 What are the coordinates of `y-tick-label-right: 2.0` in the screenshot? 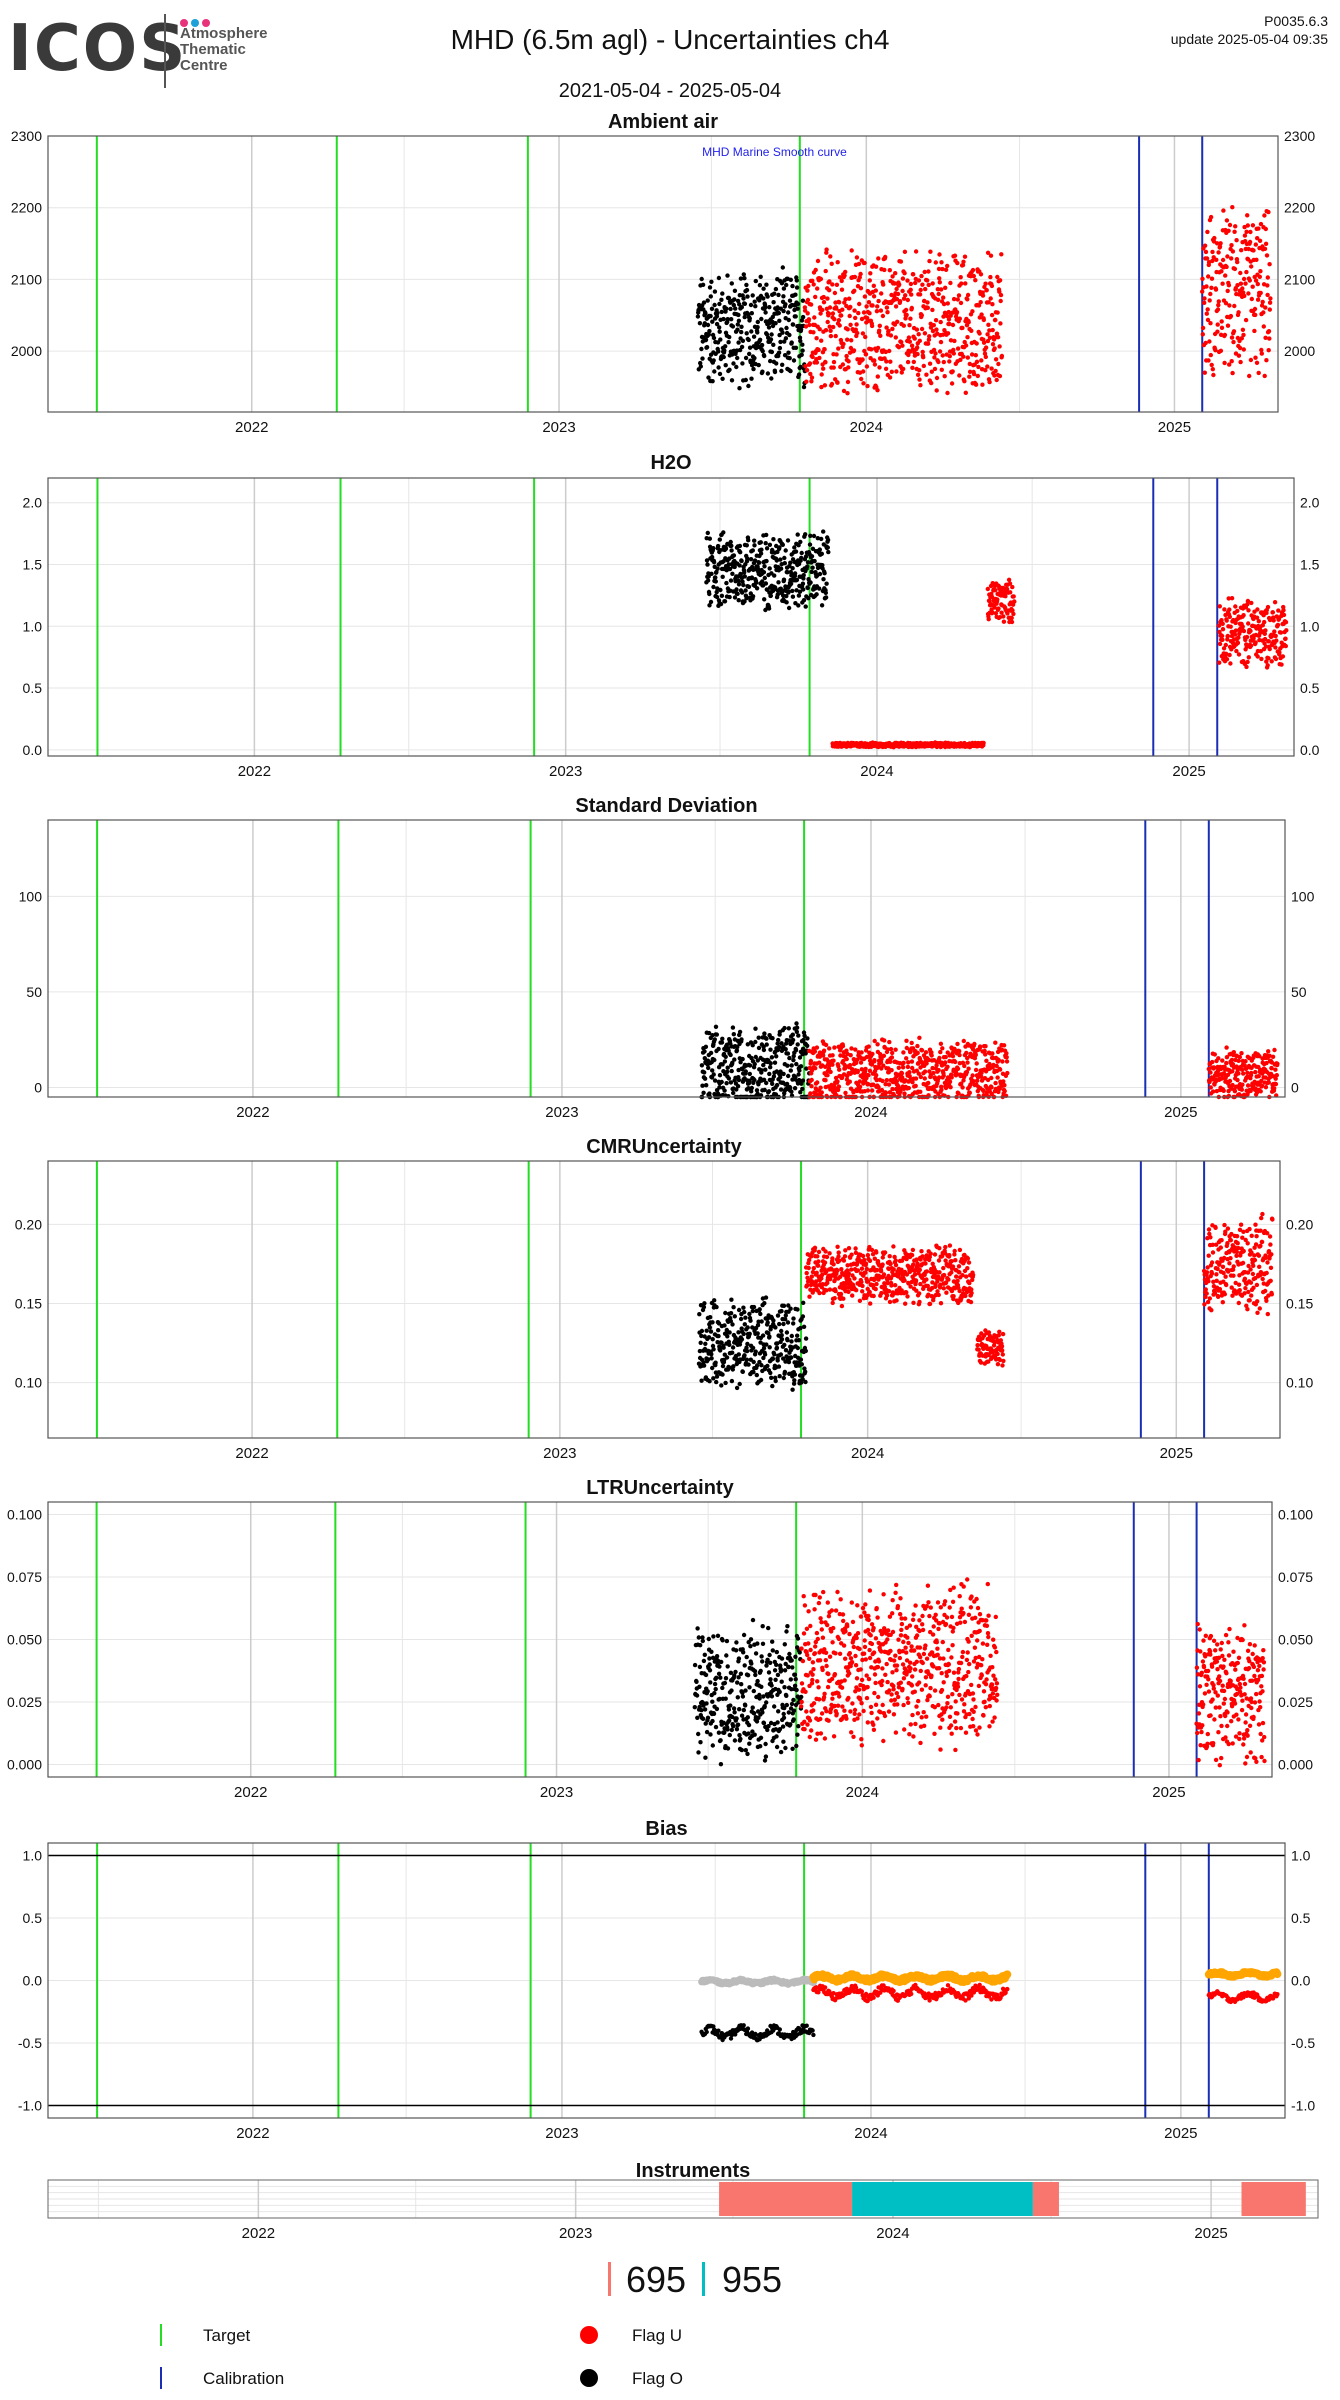 It's located at (1310, 503).